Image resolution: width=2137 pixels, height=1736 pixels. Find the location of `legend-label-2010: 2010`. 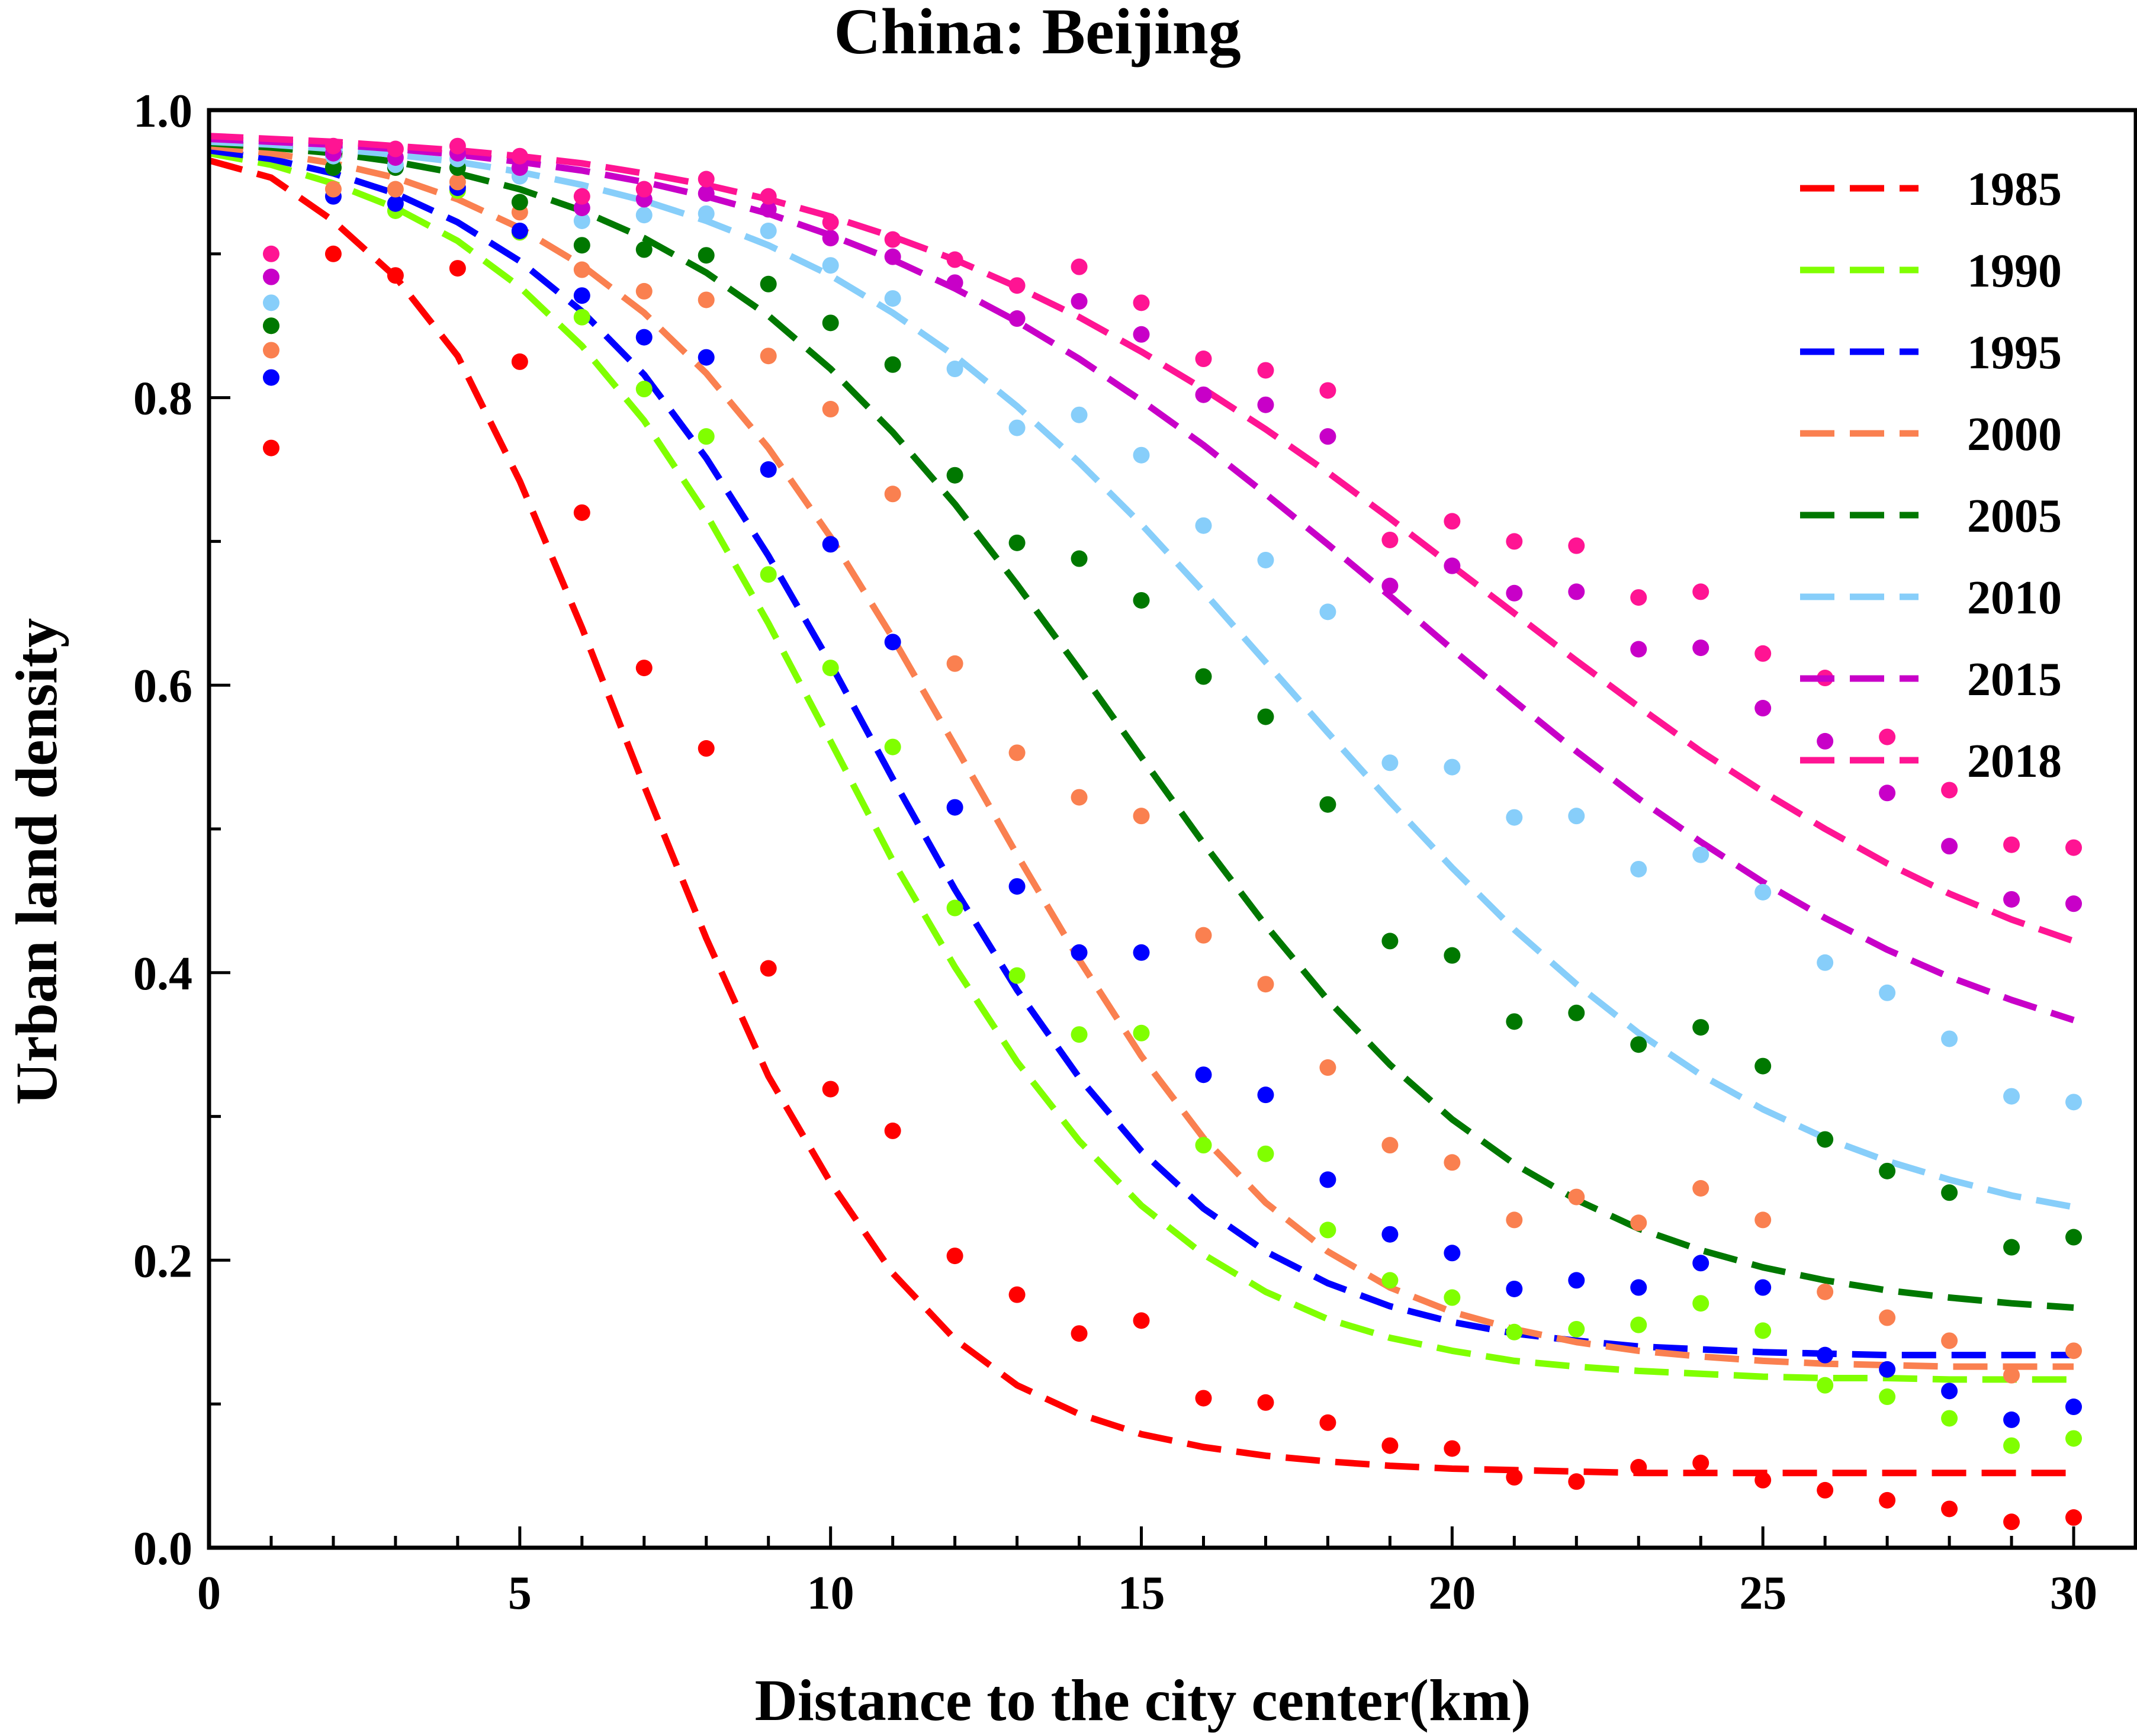

legend-label-2010: 2010 is located at coordinates (2014, 598).